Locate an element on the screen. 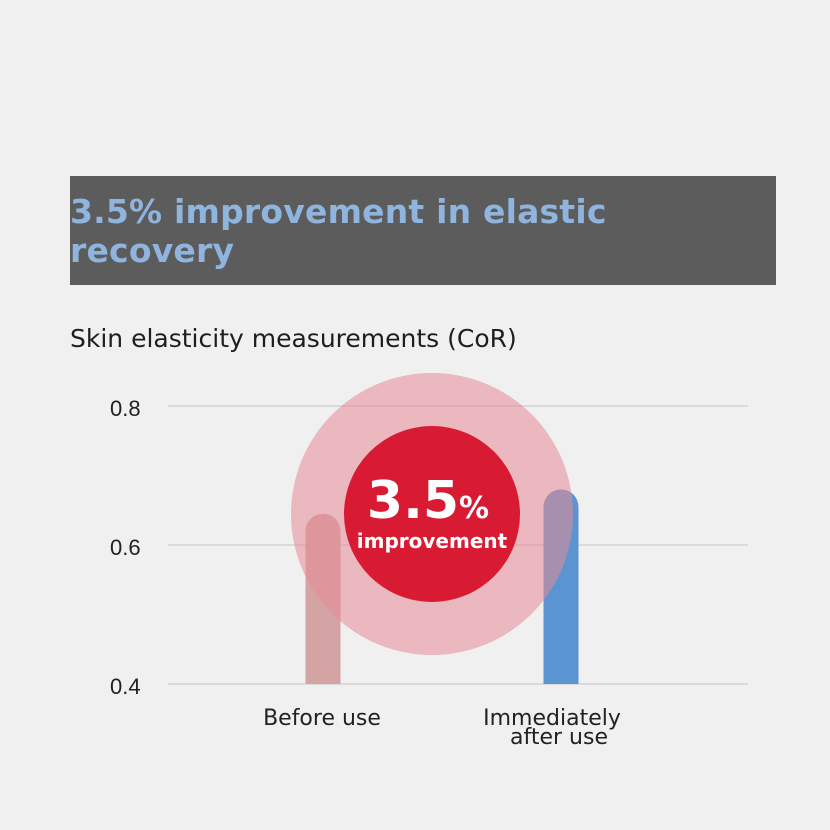  headline-banner: 3.5% improvement in elastic recovery is located at coordinates (423, 230).